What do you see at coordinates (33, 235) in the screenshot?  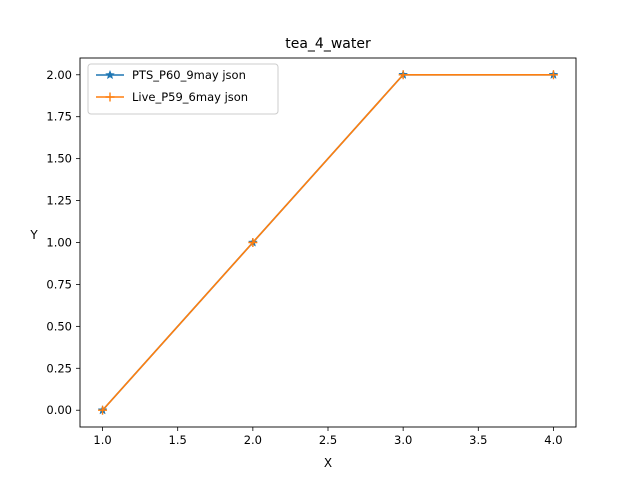 I see `y-axis-label: Y` at bounding box center [33, 235].